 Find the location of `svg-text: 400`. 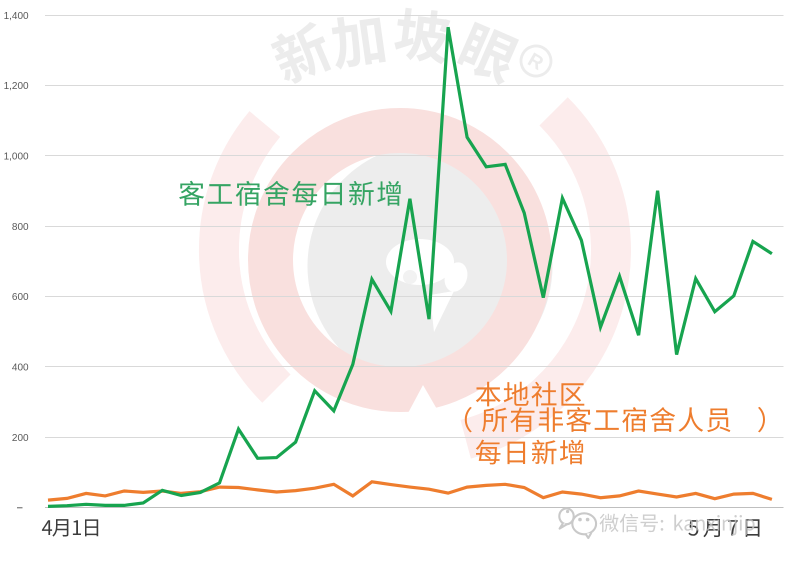

svg-text: 400 is located at coordinates (20, 368).